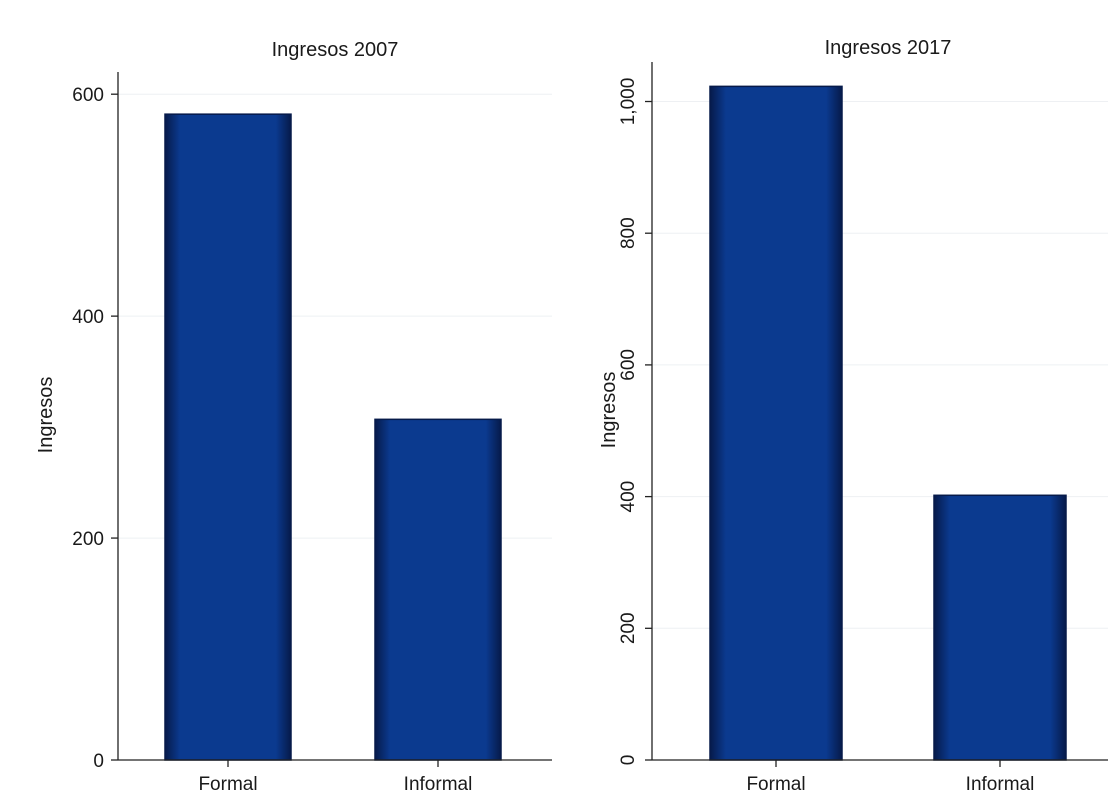 This screenshot has height=809, width=1110. Describe the element at coordinates (628, 233) in the screenshot. I see `y-tick-label: 800` at that location.